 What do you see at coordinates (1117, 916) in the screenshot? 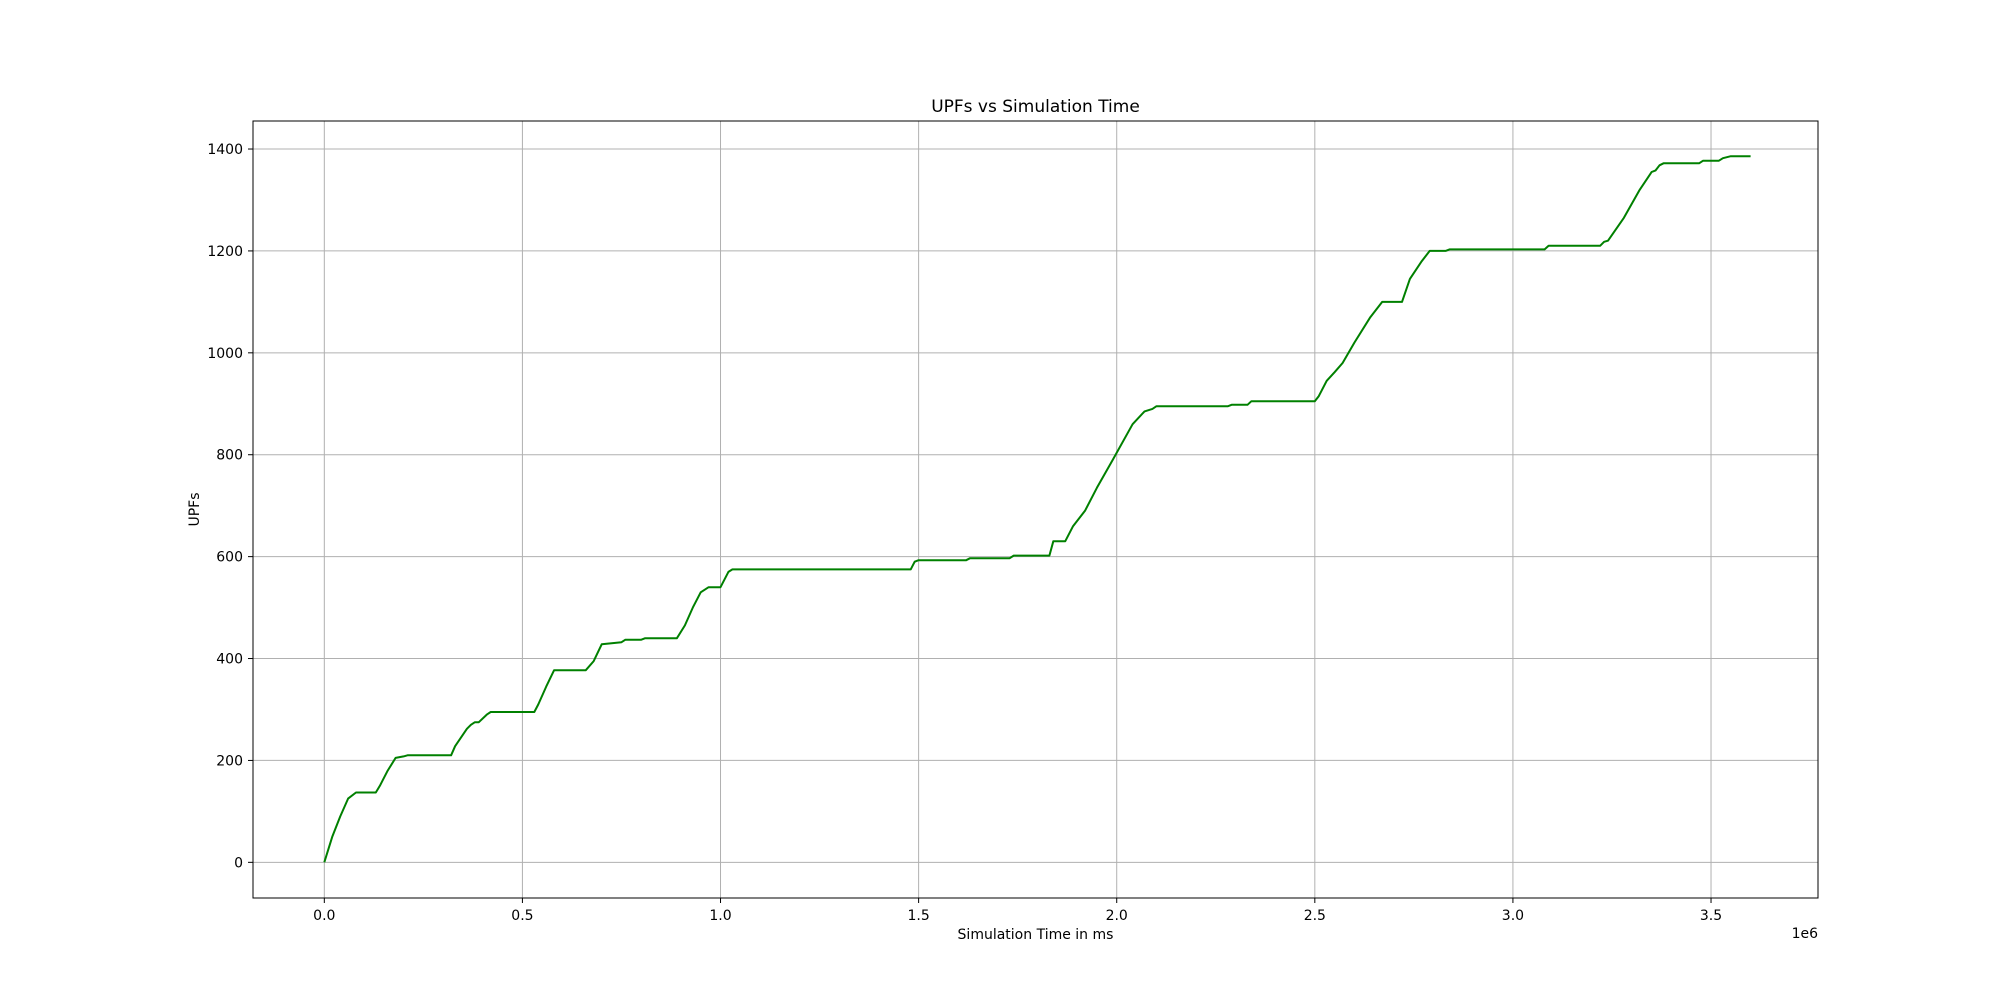
I see `x-tick-label: 2.0` at bounding box center [1117, 916].